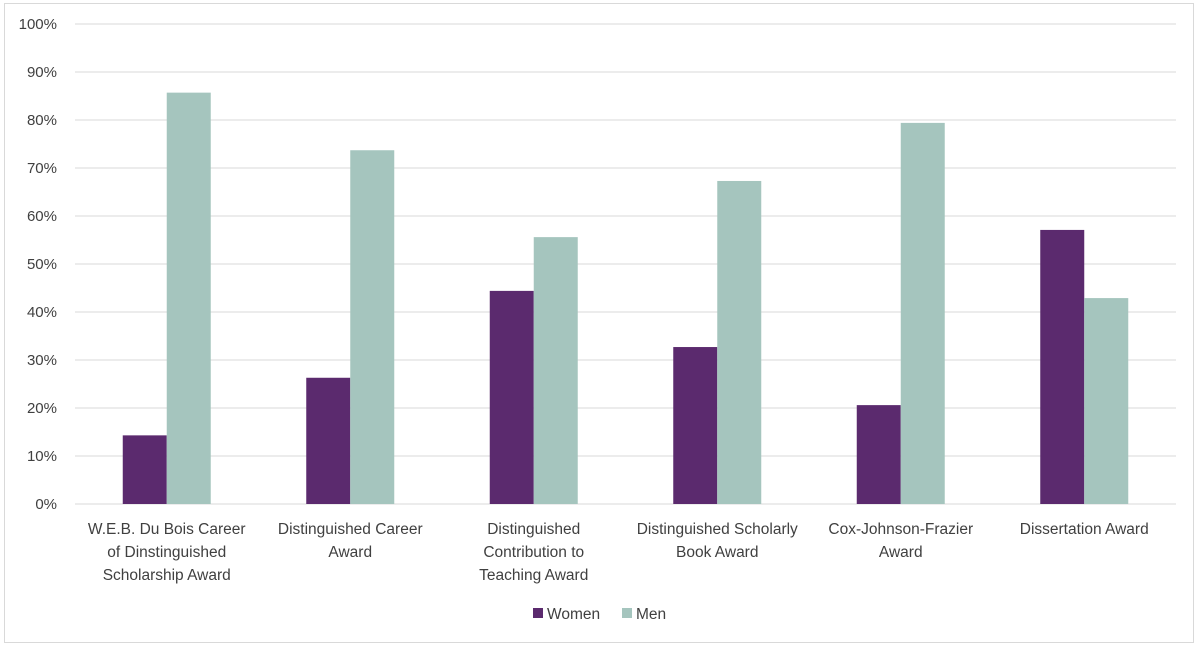 The image size is (1200, 647). I want to click on category-label: Dissertation Award, so click(1084, 529).